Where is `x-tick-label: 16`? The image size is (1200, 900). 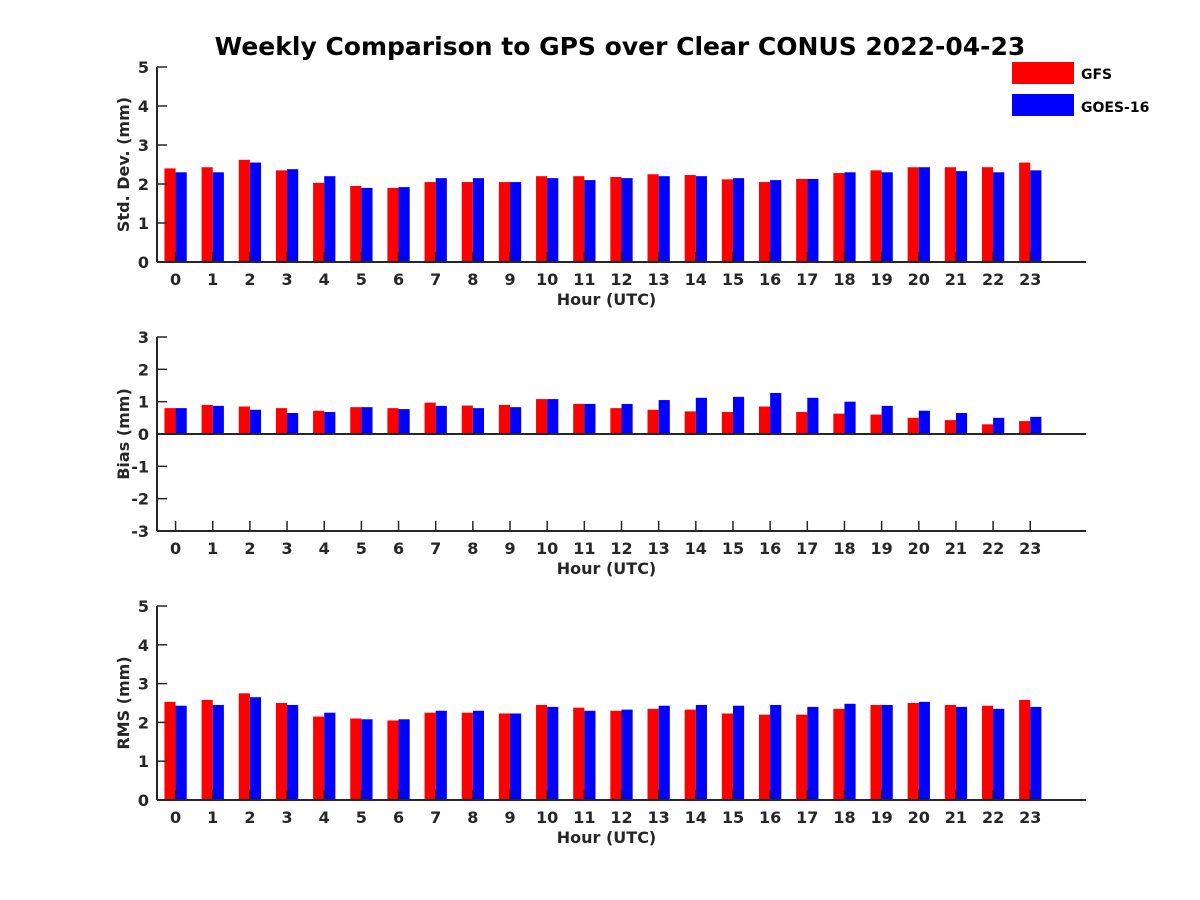
x-tick-label: 16 is located at coordinates (770, 279).